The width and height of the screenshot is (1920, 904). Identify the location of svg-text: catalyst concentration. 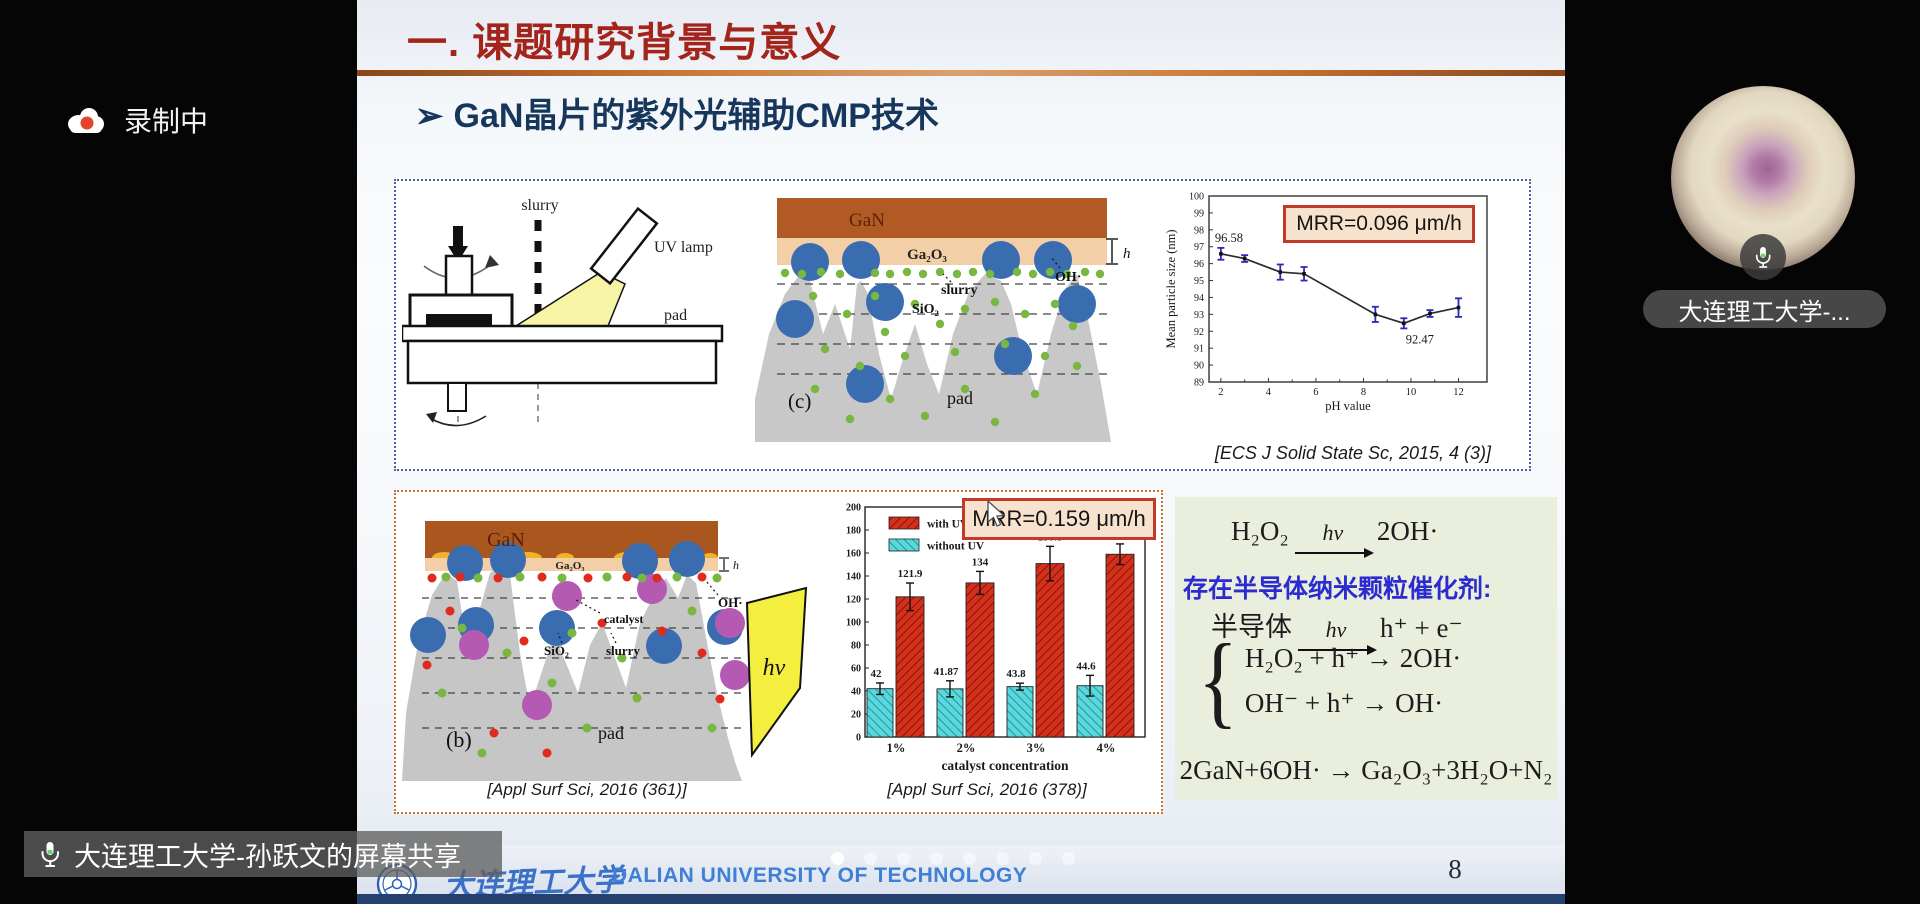
(1005, 765).